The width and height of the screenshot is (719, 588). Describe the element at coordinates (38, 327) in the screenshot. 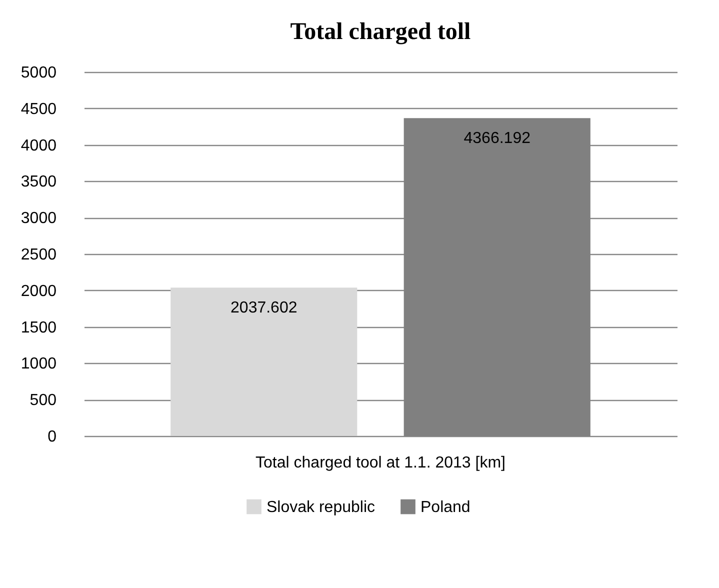

I see `y-tick-label: 1500` at that location.